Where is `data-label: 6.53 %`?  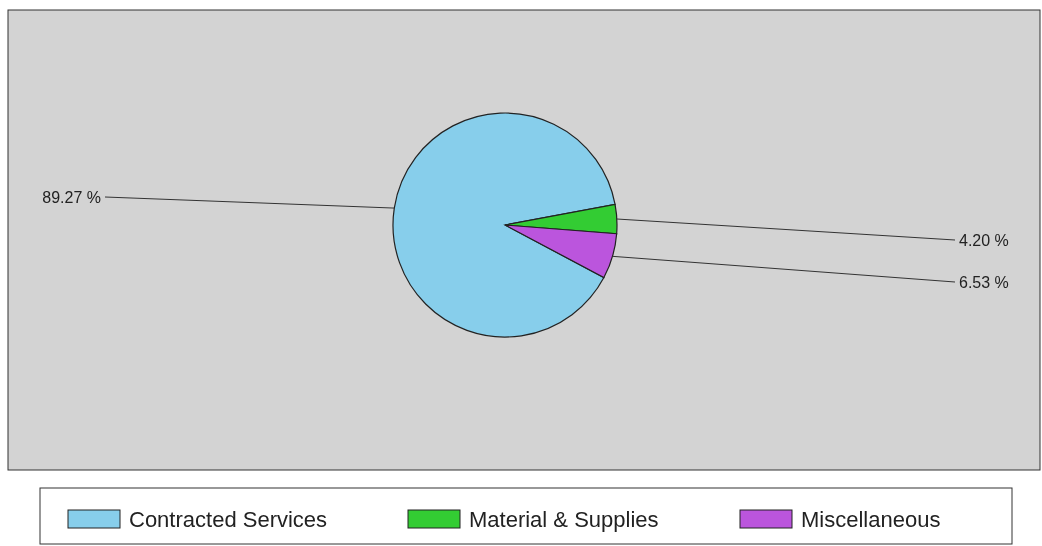 data-label: 6.53 % is located at coordinates (984, 282).